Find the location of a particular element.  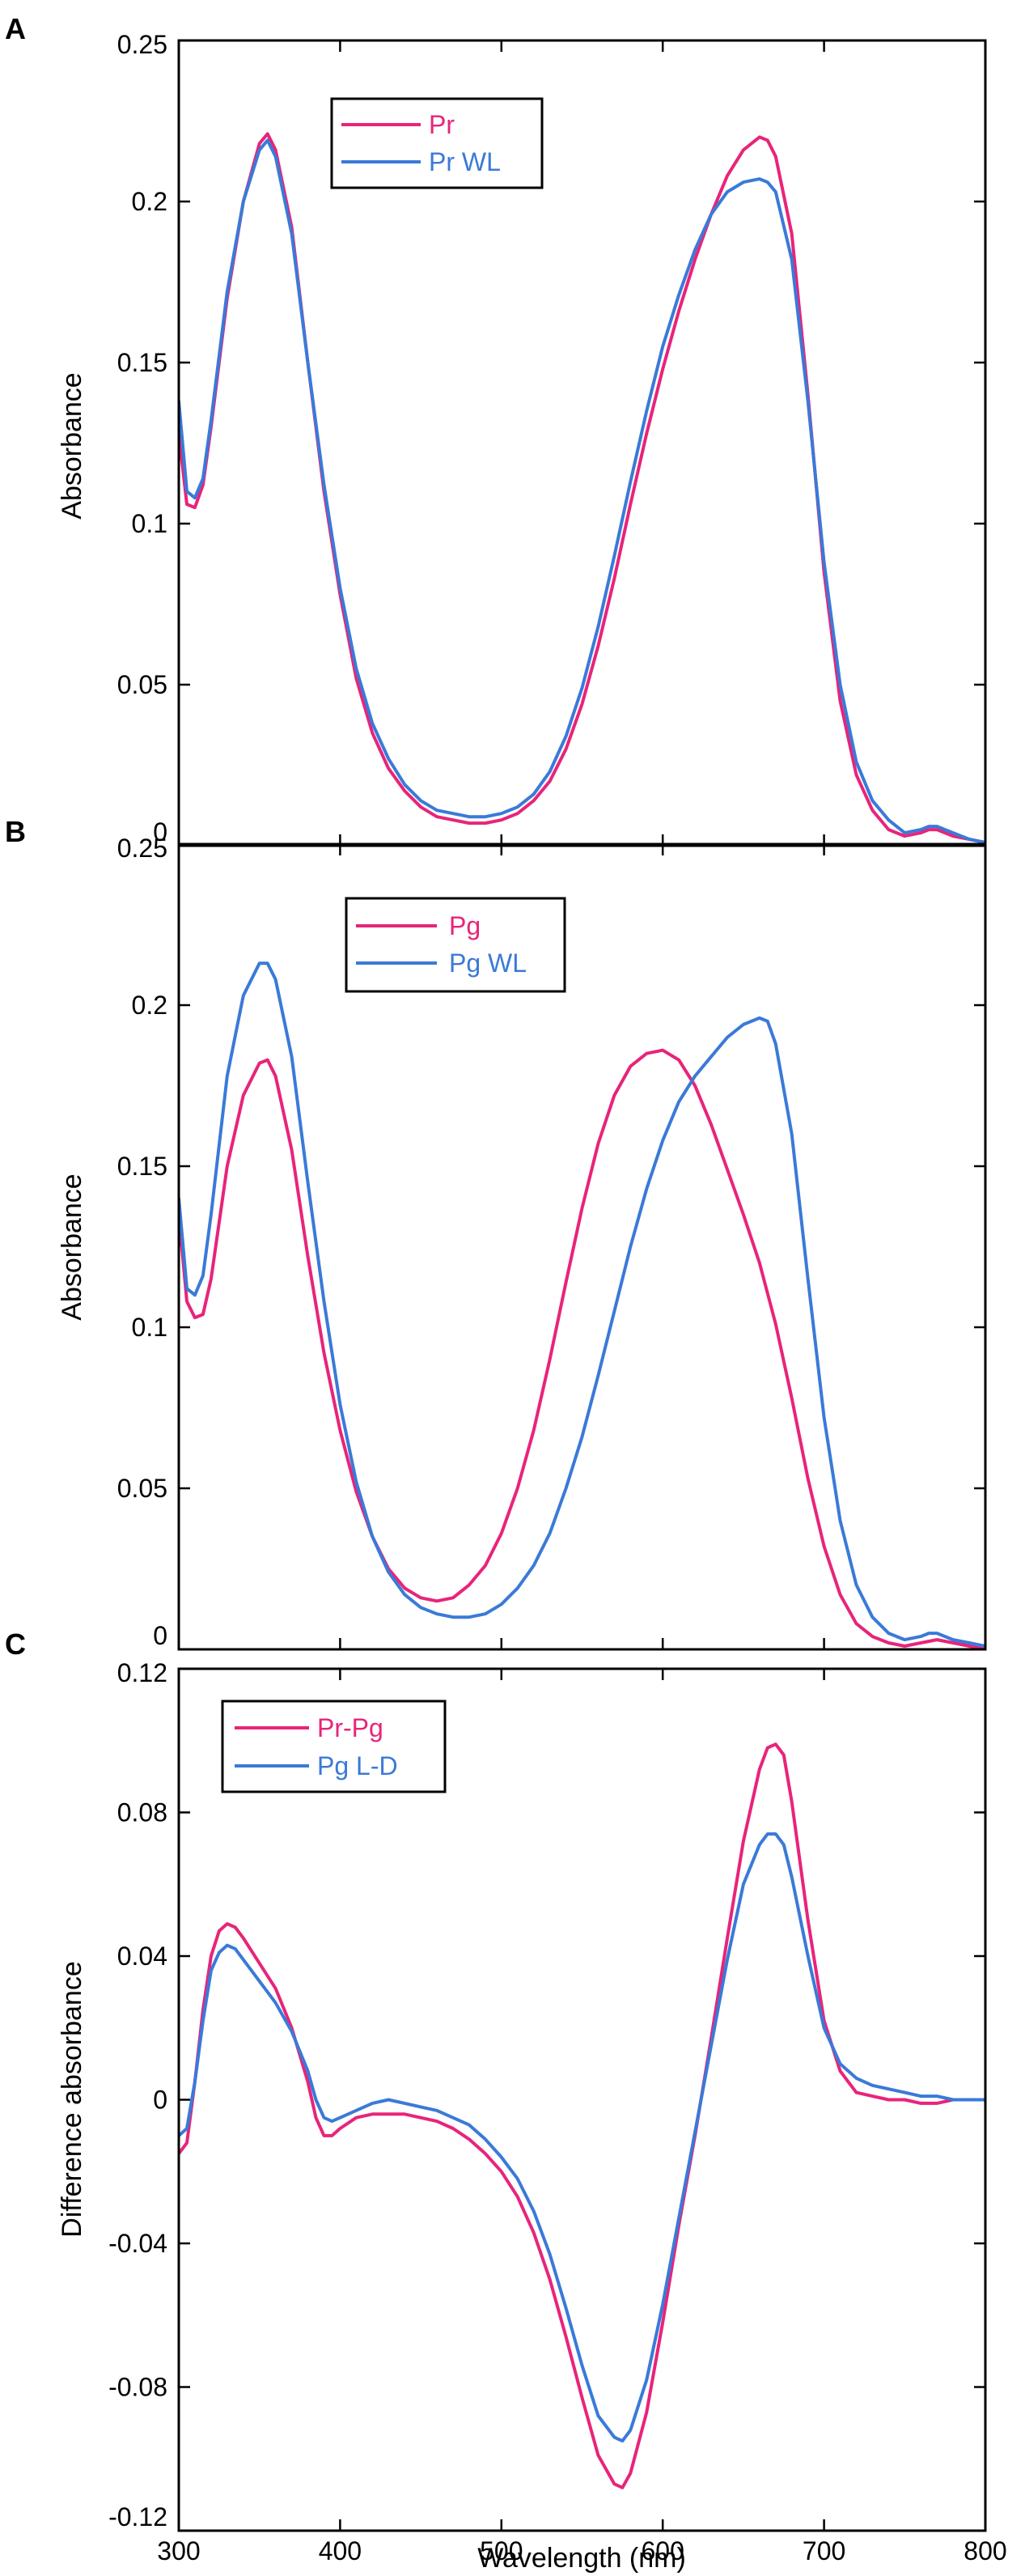

panel-a-y-tick-label: 0.25 is located at coordinates (142, 44).